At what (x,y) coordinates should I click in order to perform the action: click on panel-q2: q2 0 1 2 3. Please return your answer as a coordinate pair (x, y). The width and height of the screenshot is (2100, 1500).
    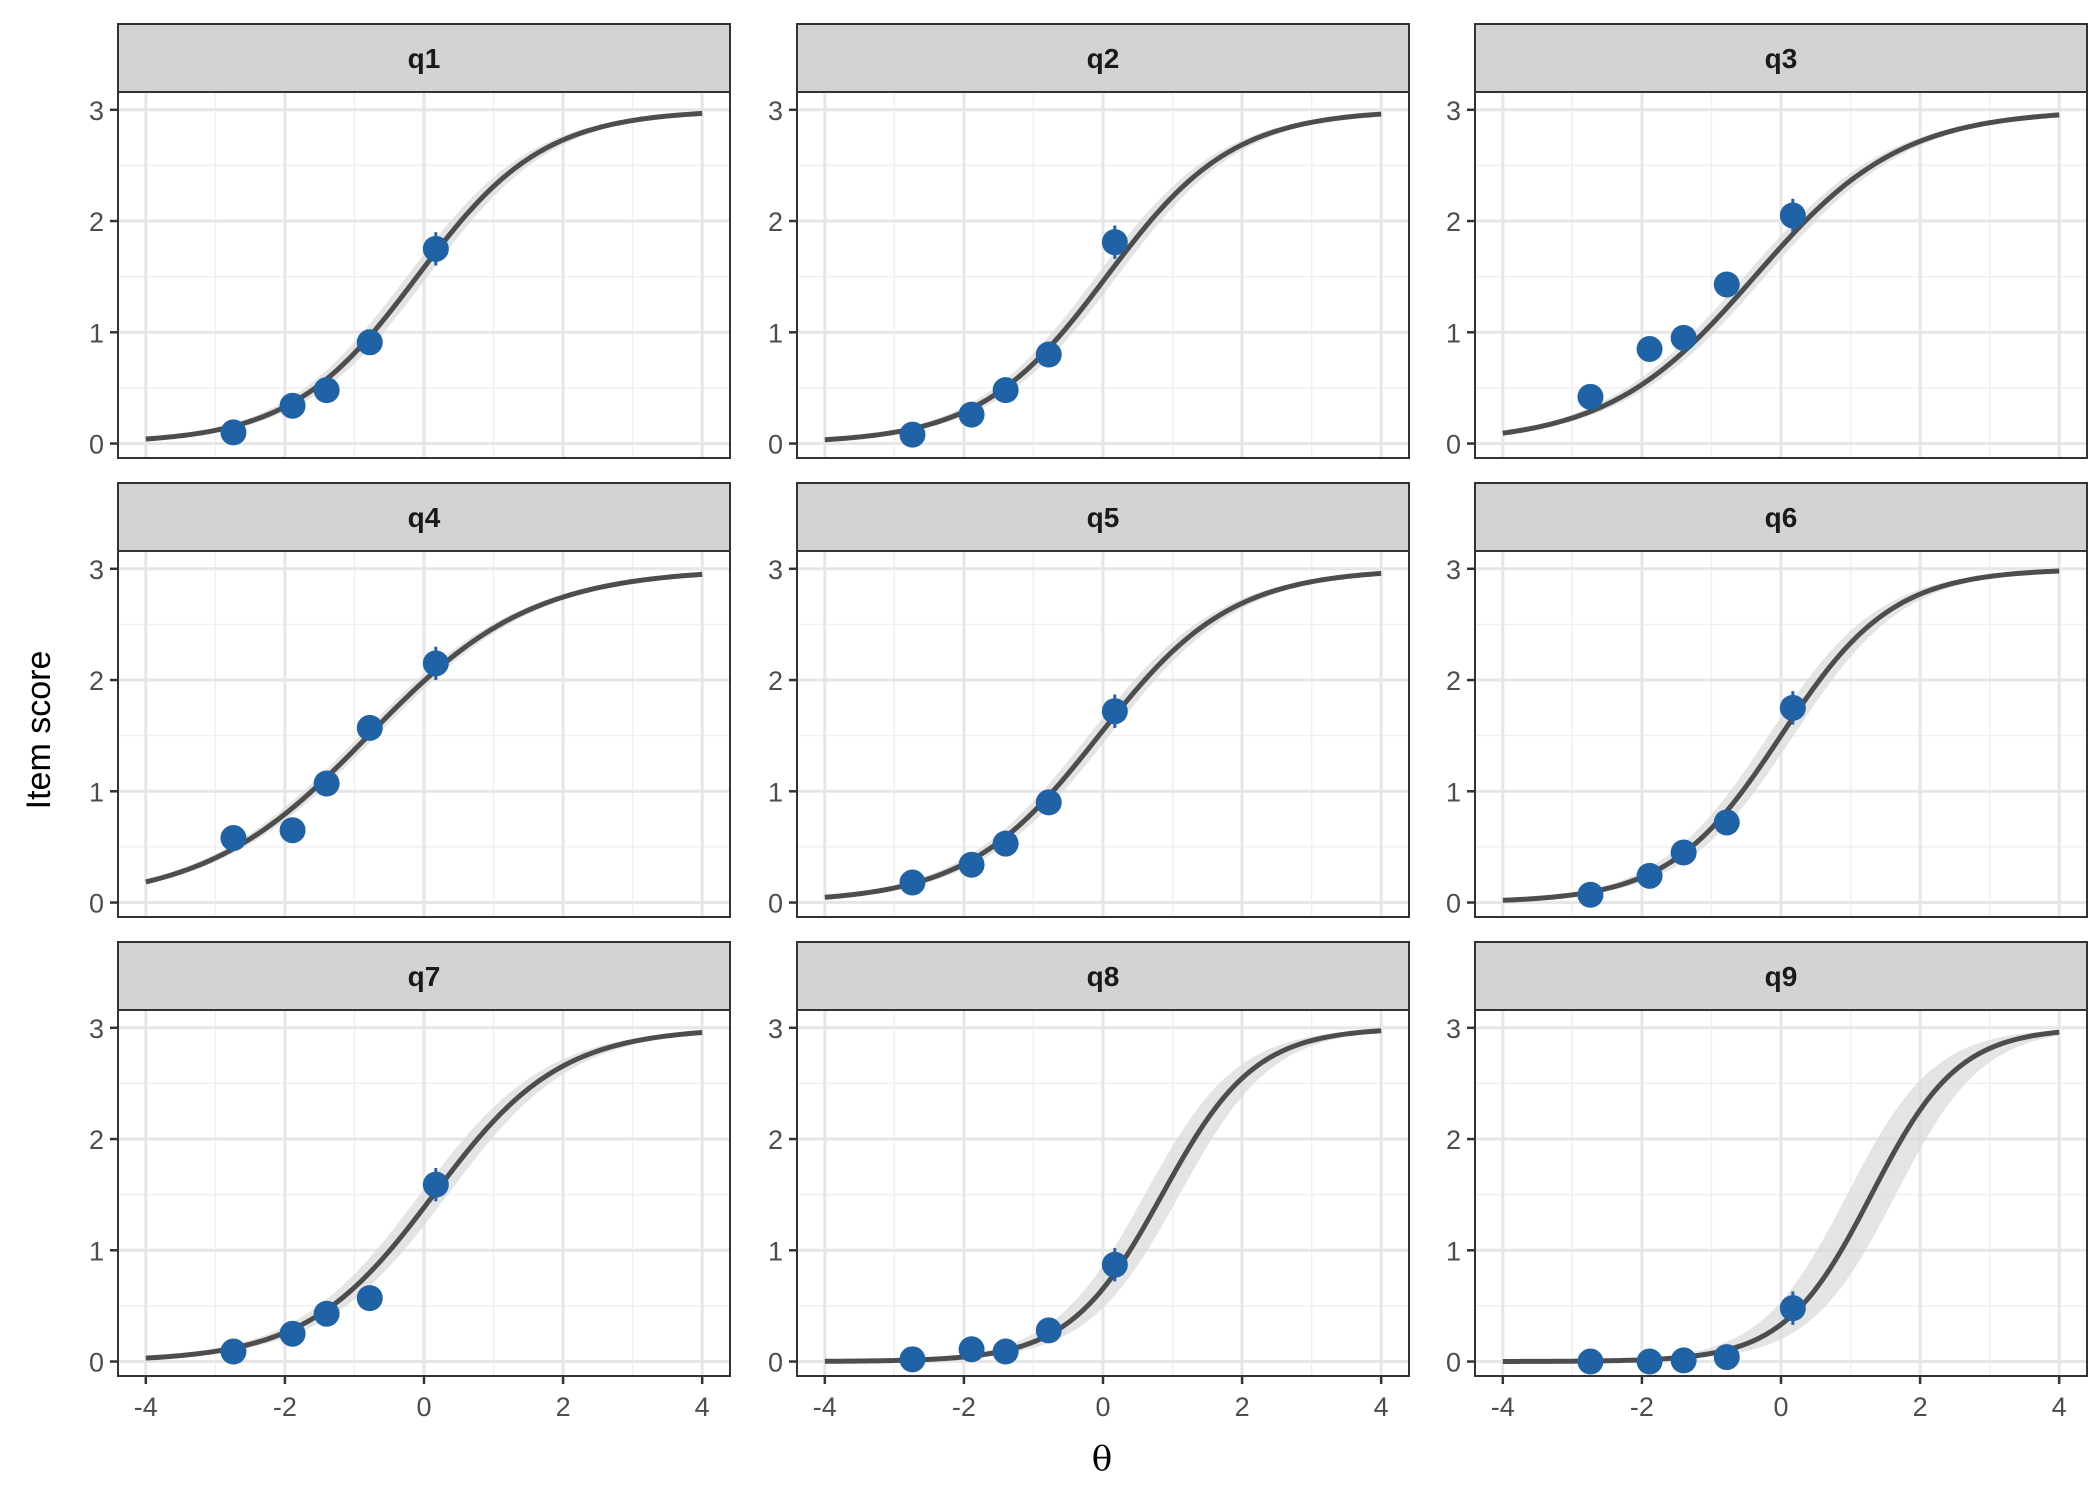
    Looking at the image, I should click on (1089, 241).